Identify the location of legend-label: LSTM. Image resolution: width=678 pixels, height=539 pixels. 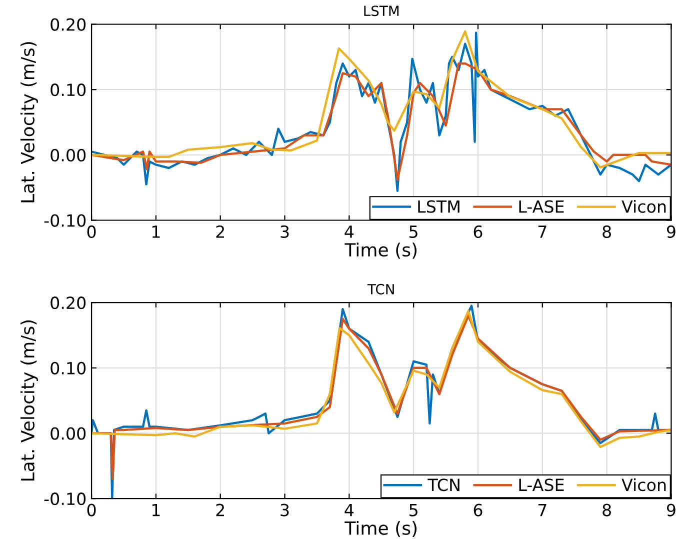
(439, 206).